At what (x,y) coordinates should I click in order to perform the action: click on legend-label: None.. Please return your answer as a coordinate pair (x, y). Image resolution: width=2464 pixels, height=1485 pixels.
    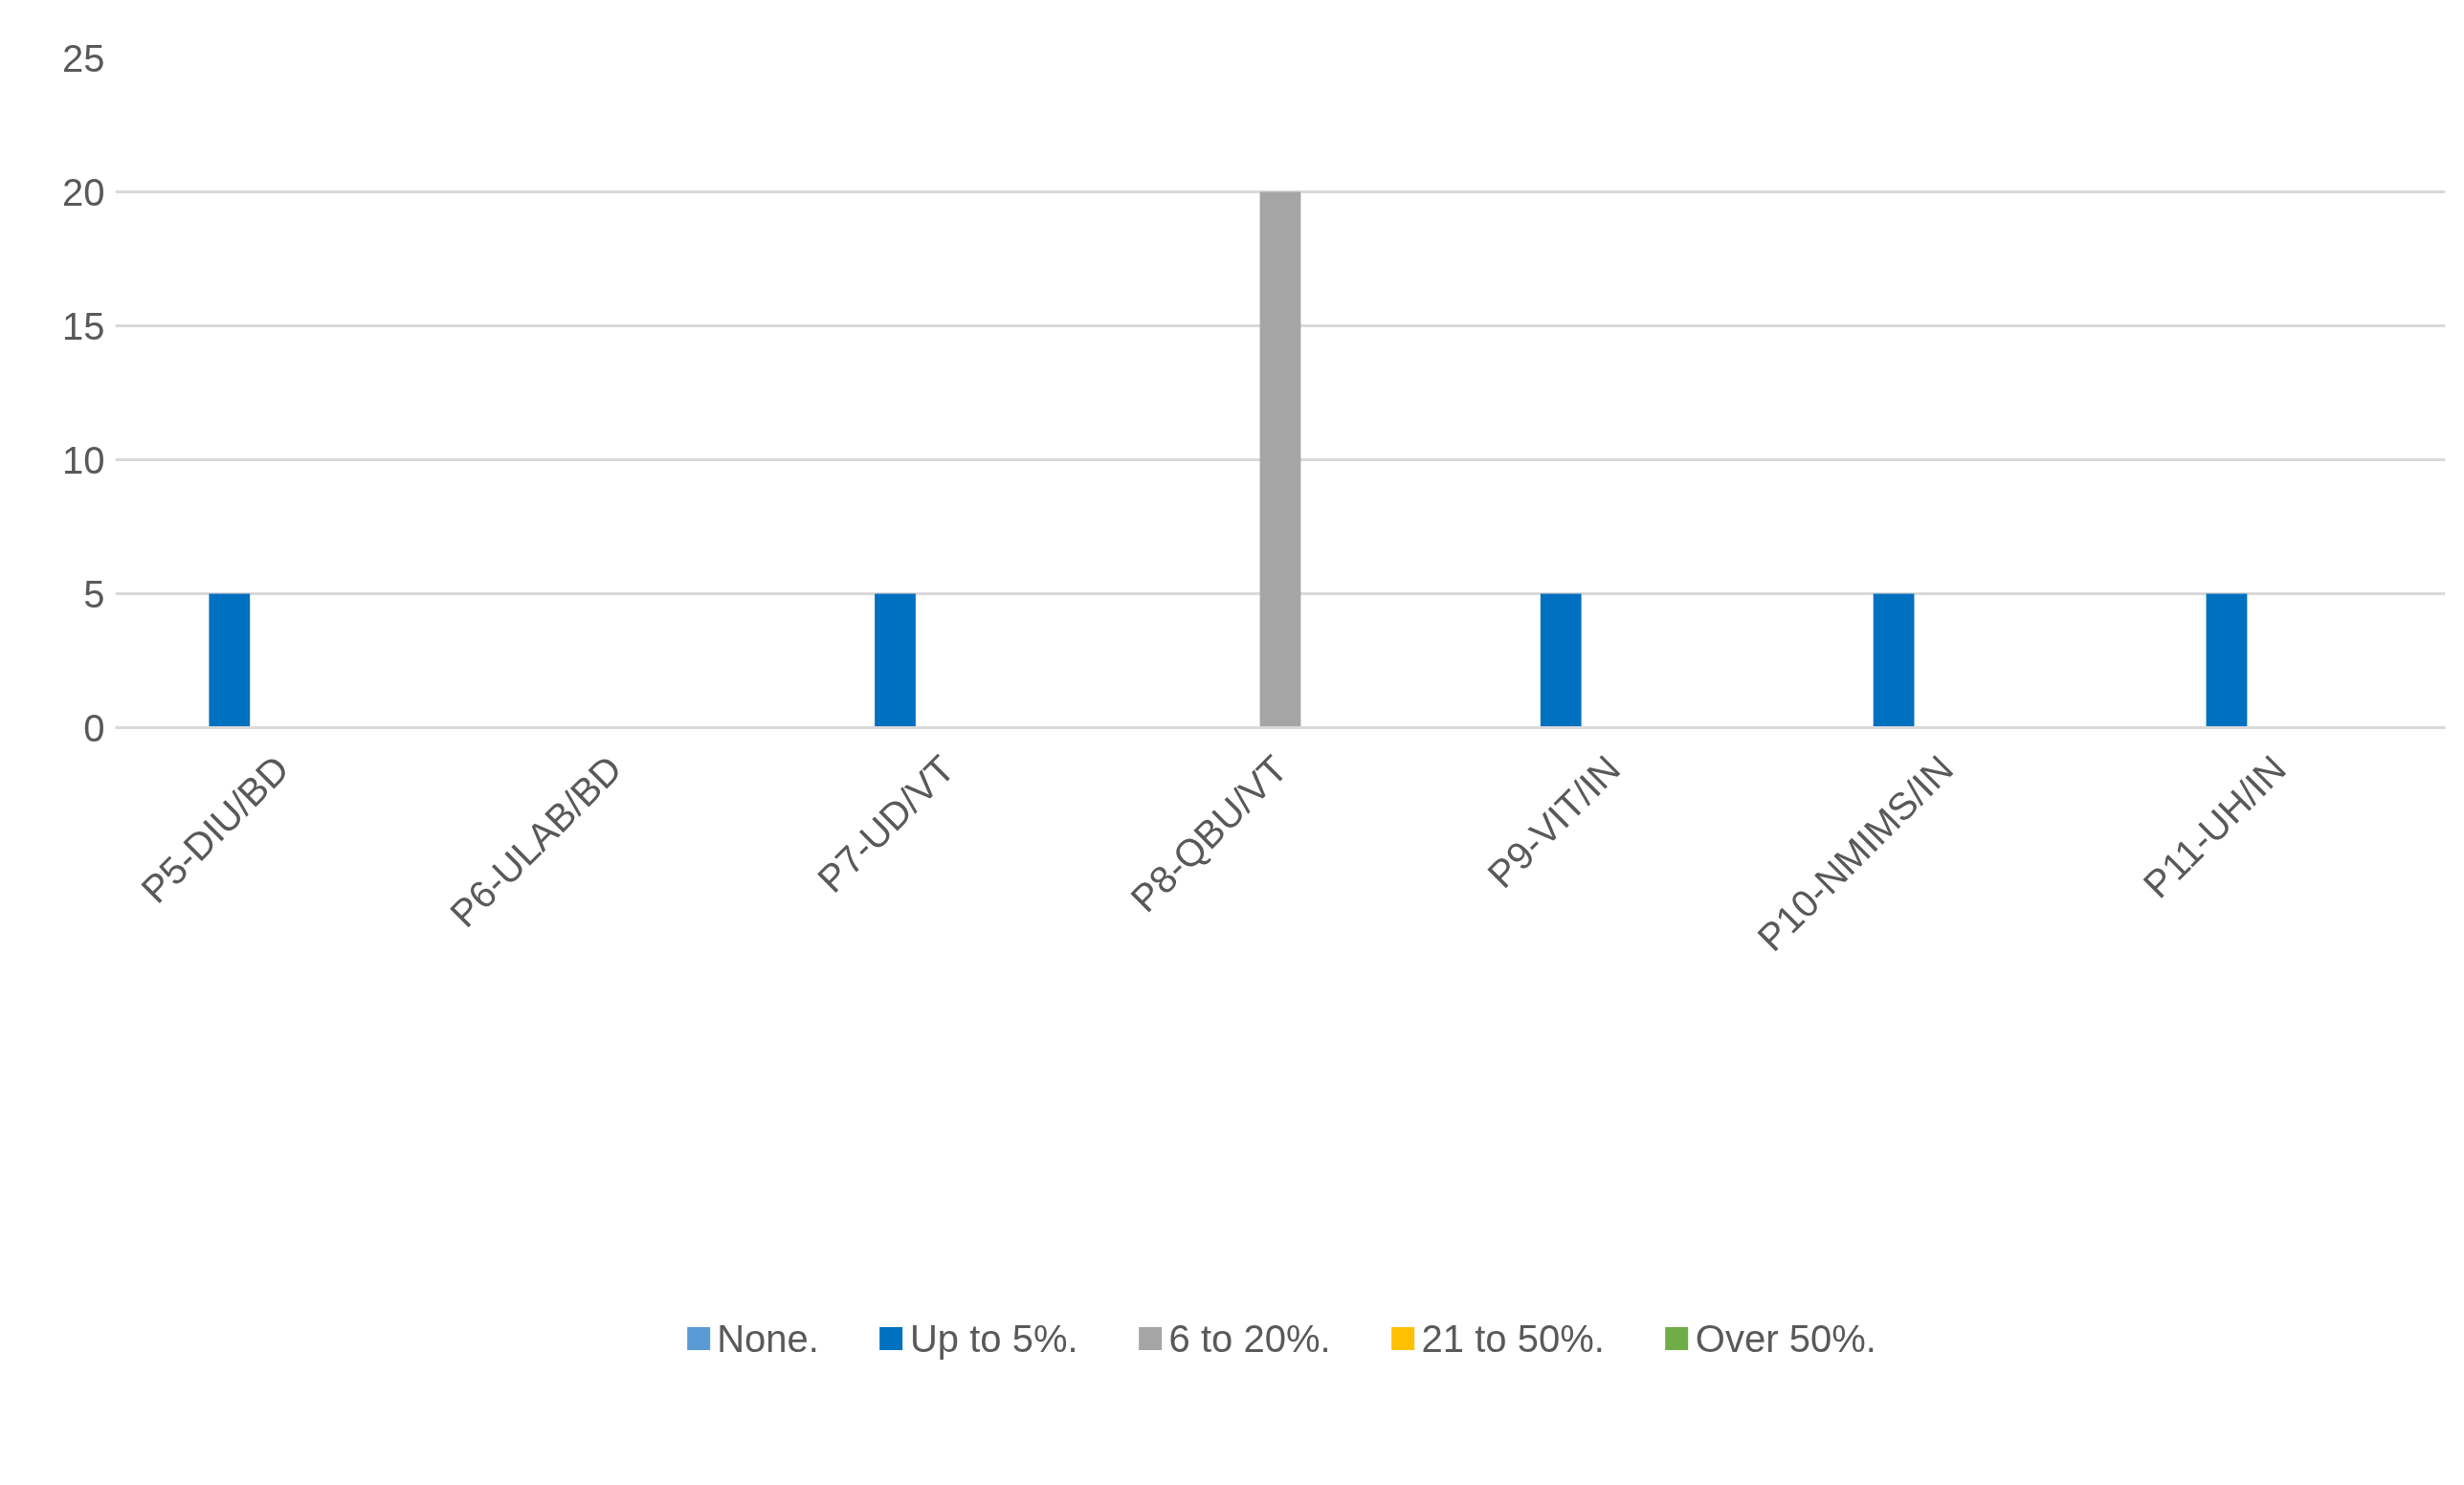
    Looking at the image, I should click on (768, 1339).